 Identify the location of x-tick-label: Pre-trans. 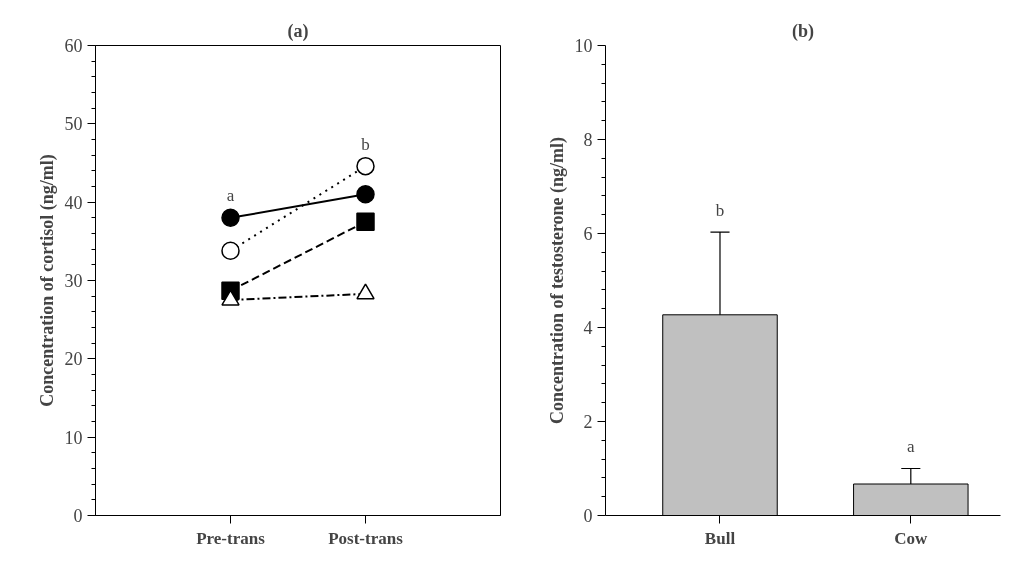
(231, 538).